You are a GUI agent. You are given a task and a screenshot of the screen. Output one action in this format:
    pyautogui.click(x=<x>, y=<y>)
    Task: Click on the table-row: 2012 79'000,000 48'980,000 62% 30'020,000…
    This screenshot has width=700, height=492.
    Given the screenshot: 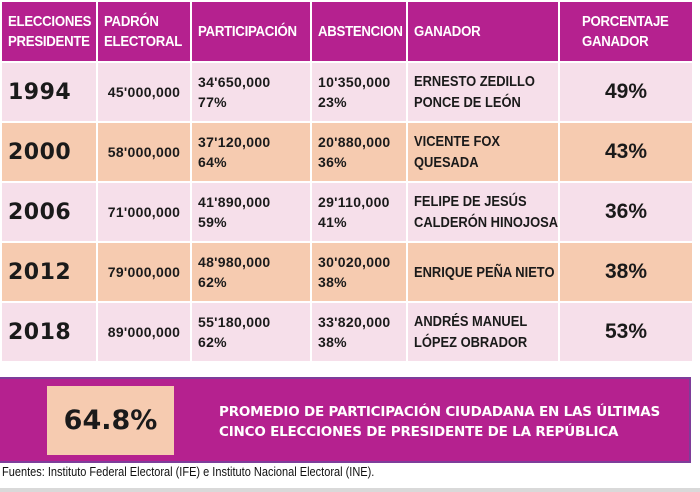 What is the action you would take?
    pyautogui.click(x=347, y=272)
    